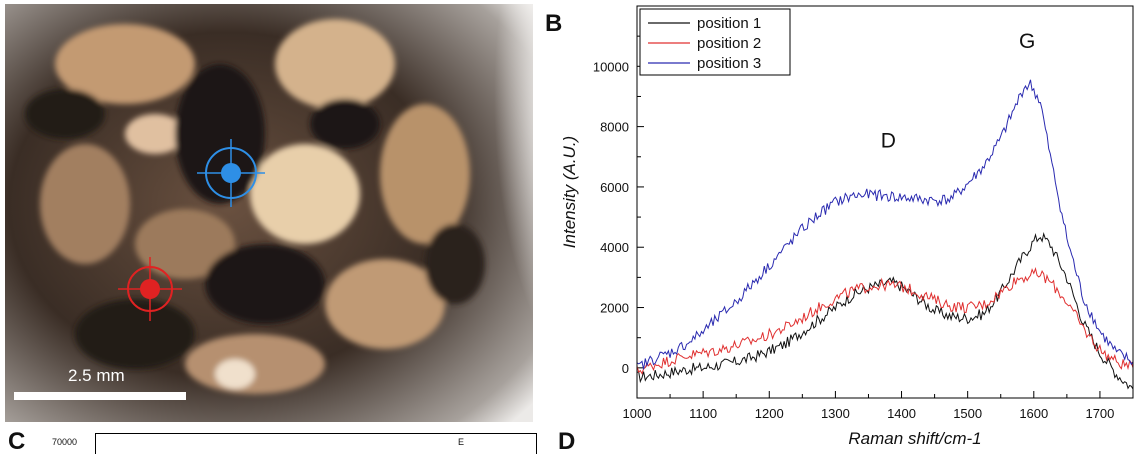 The height and width of the screenshot is (455, 1135). I want to click on panel-letter-c: C, so click(17, 441).